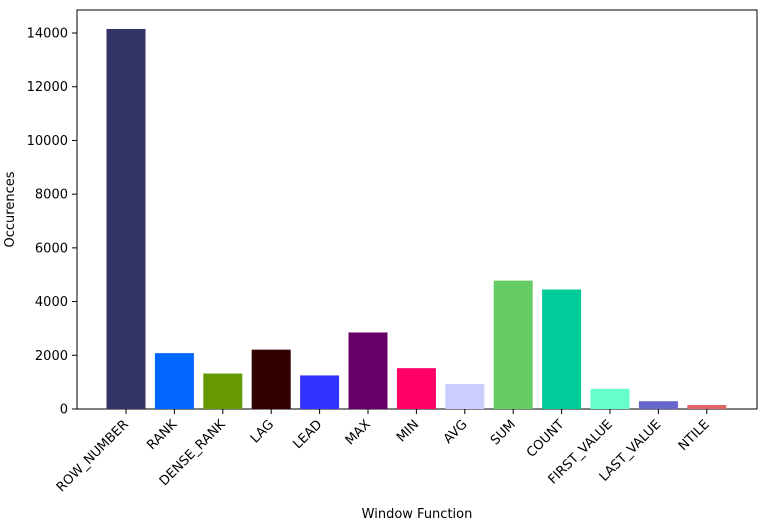 Image resolution: width=776 pixels, height=520 pixels. Describe the element at coordinates (610, 398) in the screenshot. I see `bar-first-value` at that location.